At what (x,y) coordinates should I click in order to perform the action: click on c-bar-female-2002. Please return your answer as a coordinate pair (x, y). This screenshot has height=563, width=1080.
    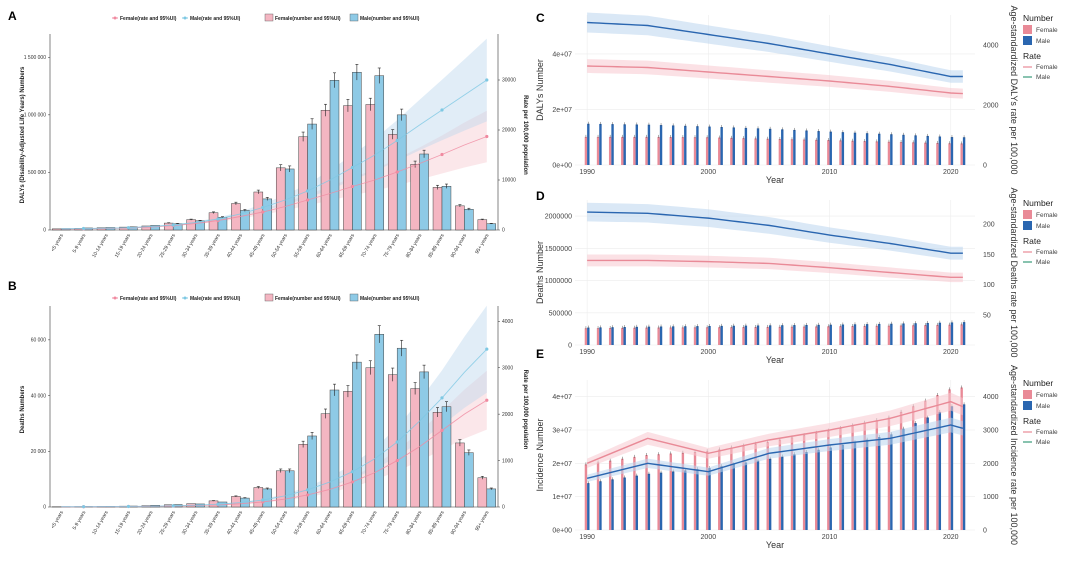
    Looking at the image, I should click on (731, 151).